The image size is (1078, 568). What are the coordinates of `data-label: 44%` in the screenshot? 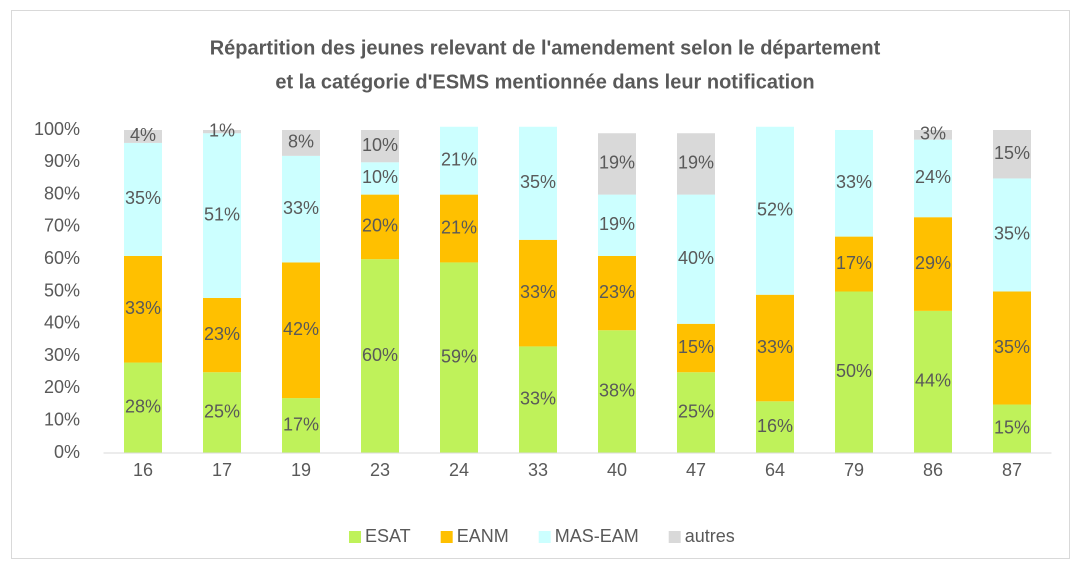 It's located at (933, 381).